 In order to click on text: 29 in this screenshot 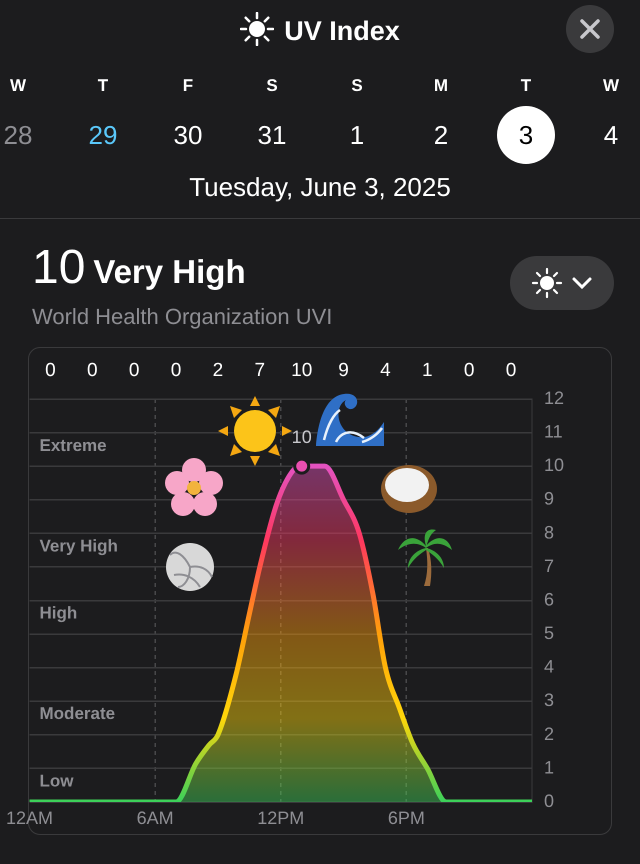, I will do `click(103, 135)`.